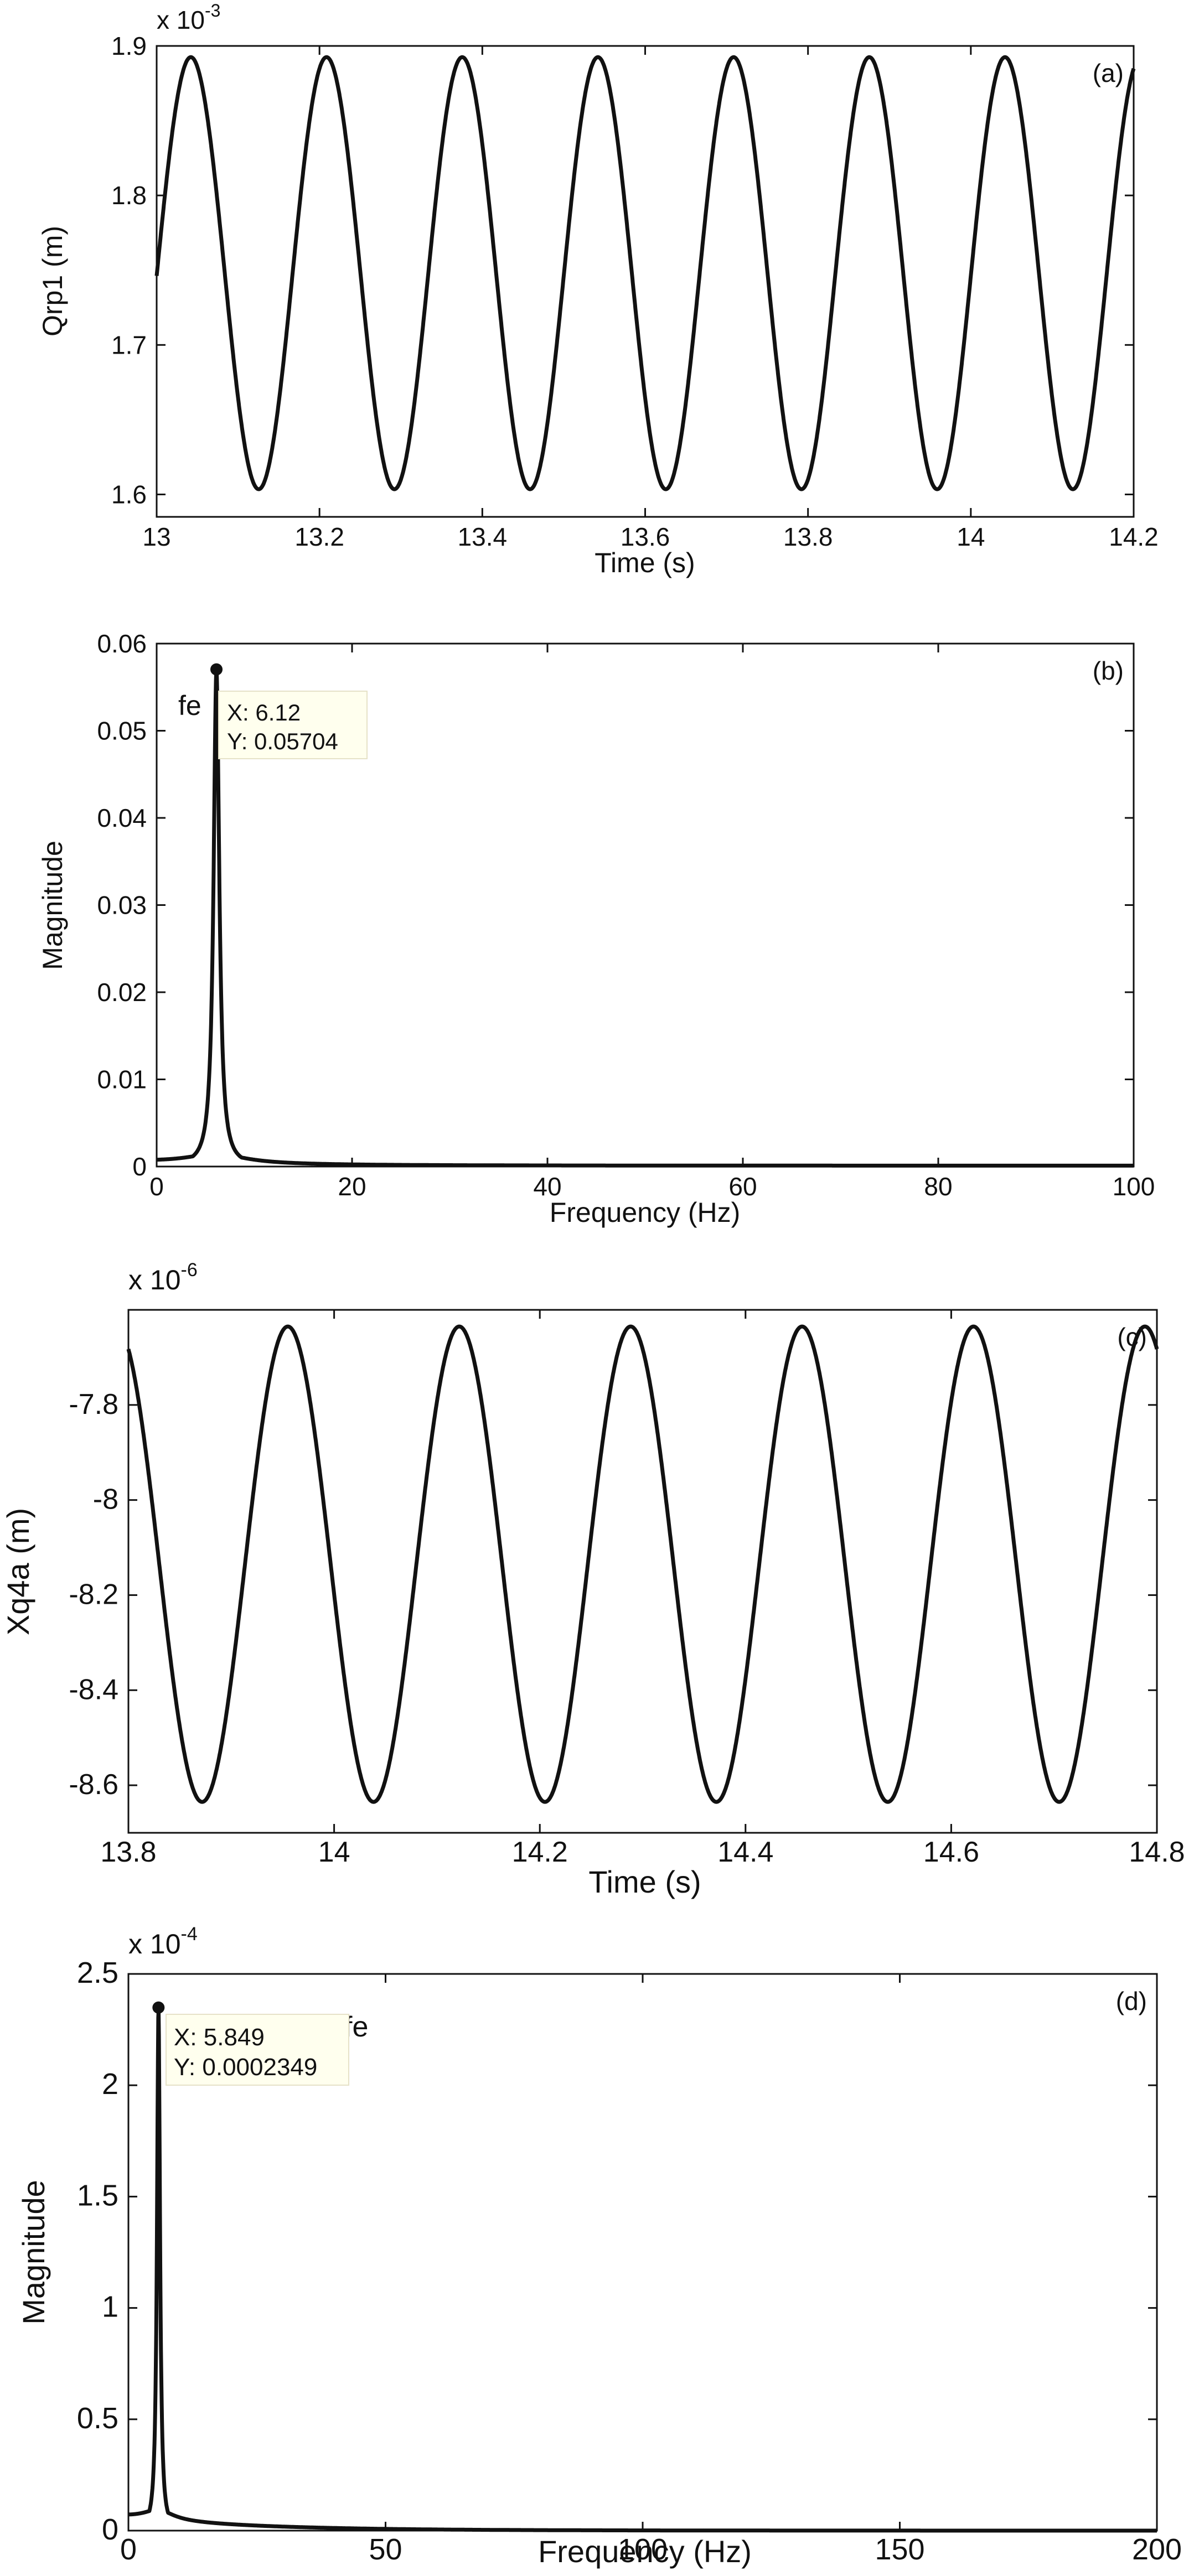 This screenshot has width=1194, height=2576. I want to click on exponent-power: -6, so click(190, 1271).